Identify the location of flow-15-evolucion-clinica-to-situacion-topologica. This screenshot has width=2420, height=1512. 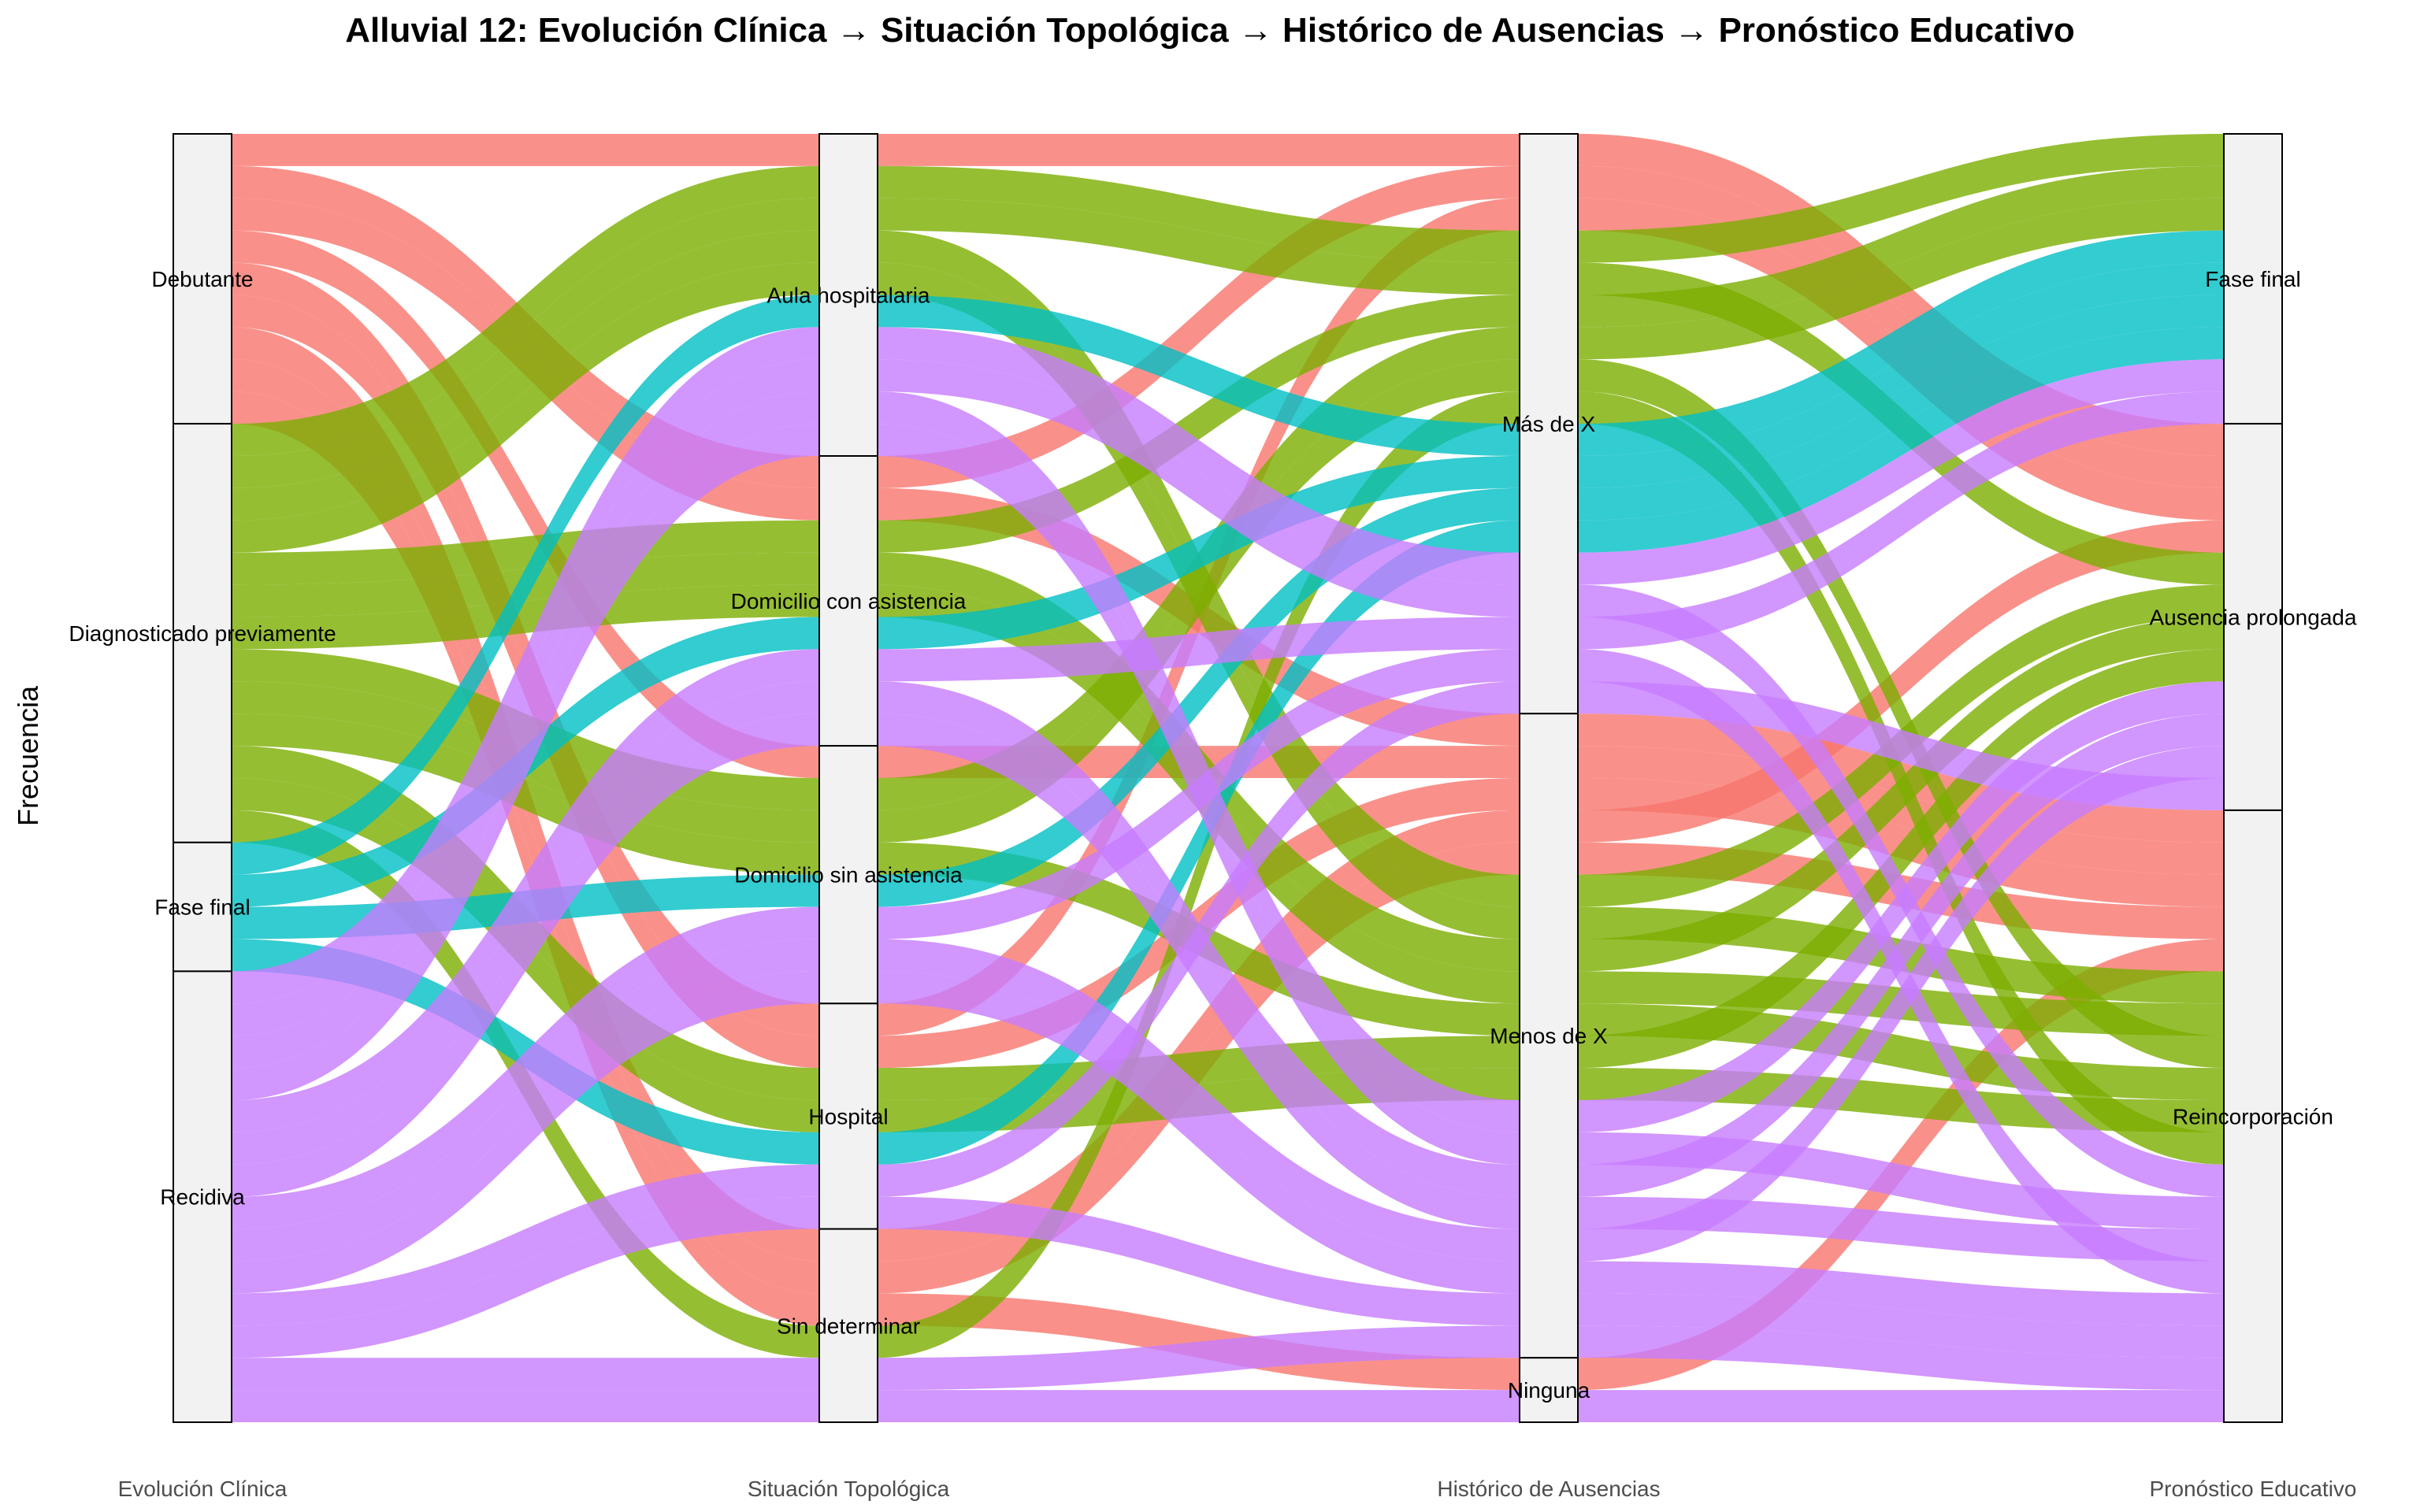
(525, 617).